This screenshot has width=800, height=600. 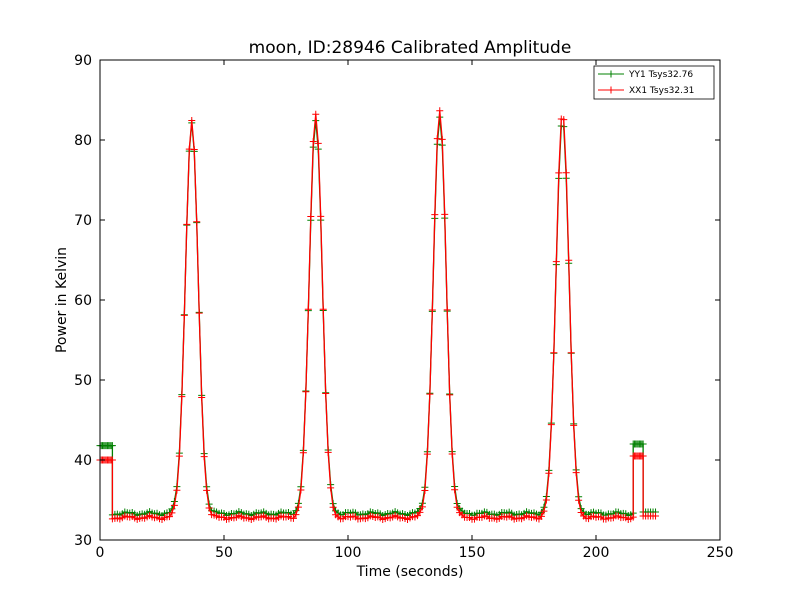 What do you see at coordinates (83, 141) in the screenshot?
I see `y-tick-label: 80` at bounding box center [83, 141].